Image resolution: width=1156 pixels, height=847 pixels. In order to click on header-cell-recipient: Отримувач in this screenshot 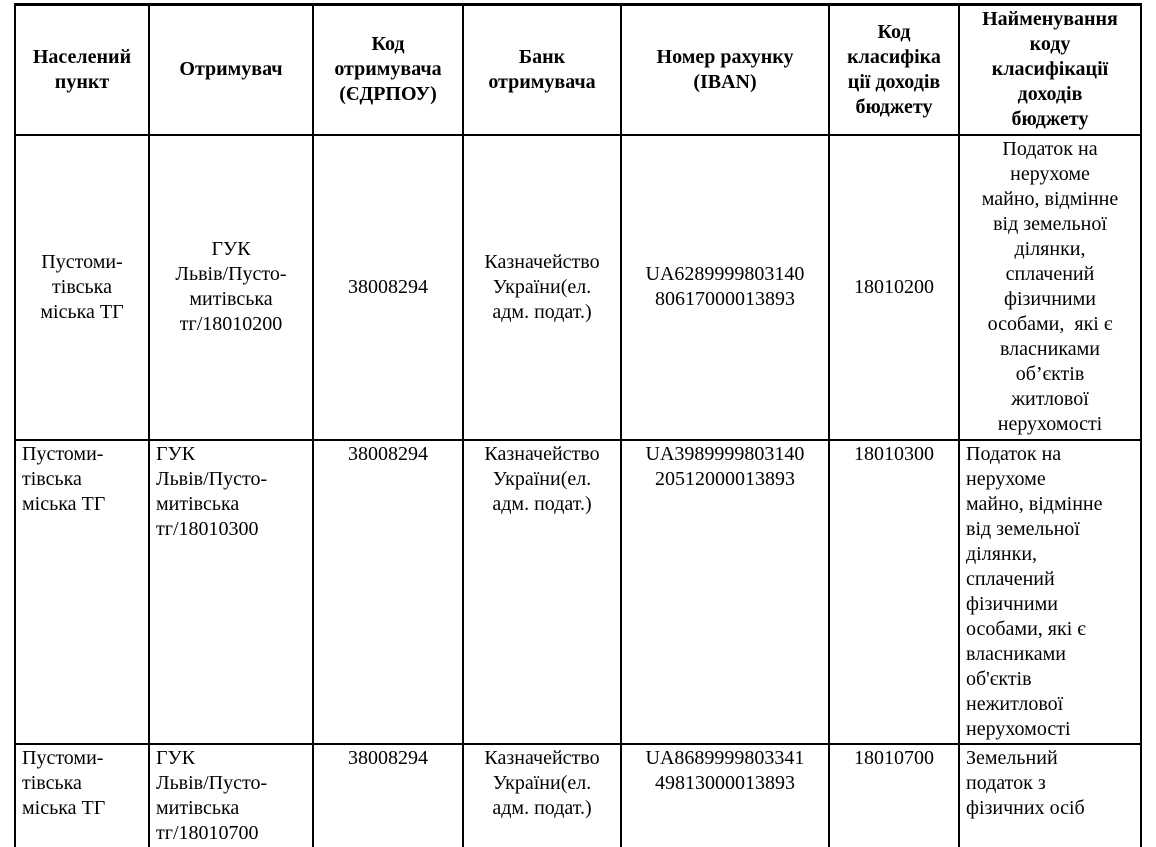, I will do `click(231, 69)`.